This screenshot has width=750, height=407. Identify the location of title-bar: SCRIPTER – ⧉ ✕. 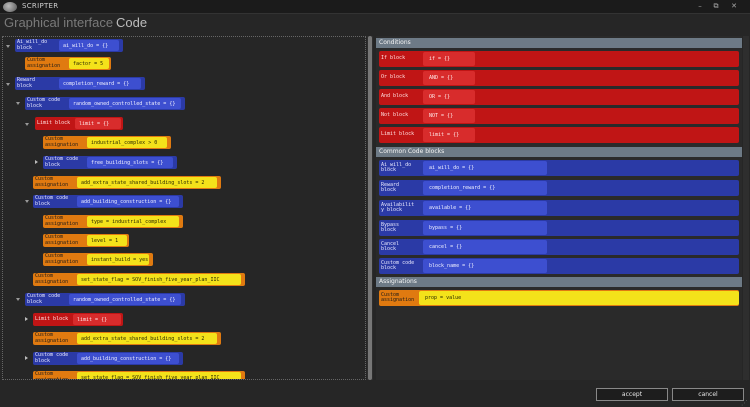
(375, 7).